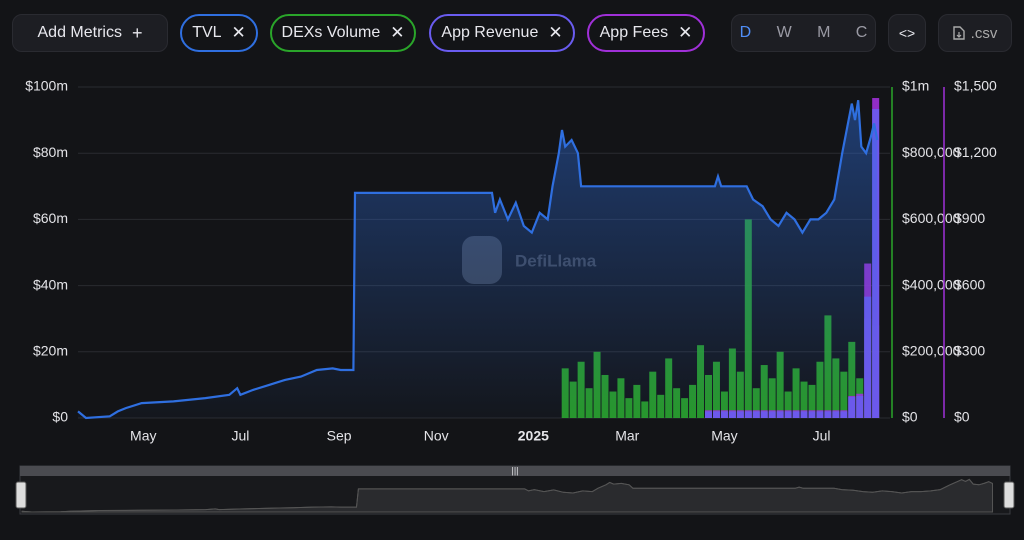  I want to click on chip-label: TVL, so click(207, 32).